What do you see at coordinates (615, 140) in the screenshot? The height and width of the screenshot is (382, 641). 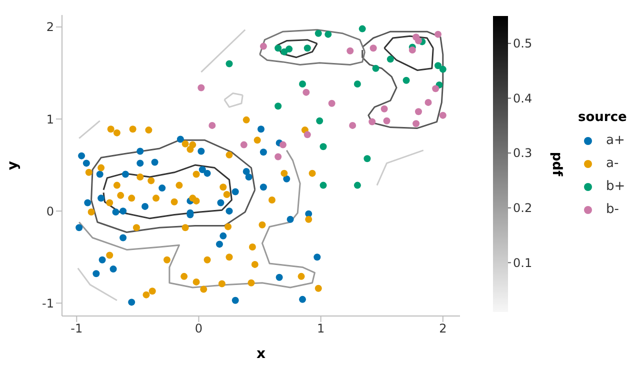 I see `legend-label: a+` at bounding box center [615, 140].